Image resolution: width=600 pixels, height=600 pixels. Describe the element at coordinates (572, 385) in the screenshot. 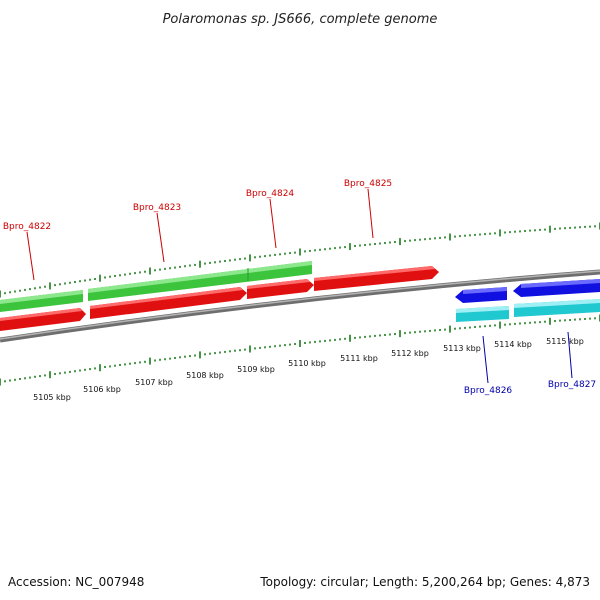

I see `gene-label-bpro-4827: Bpro_4827` at that location.